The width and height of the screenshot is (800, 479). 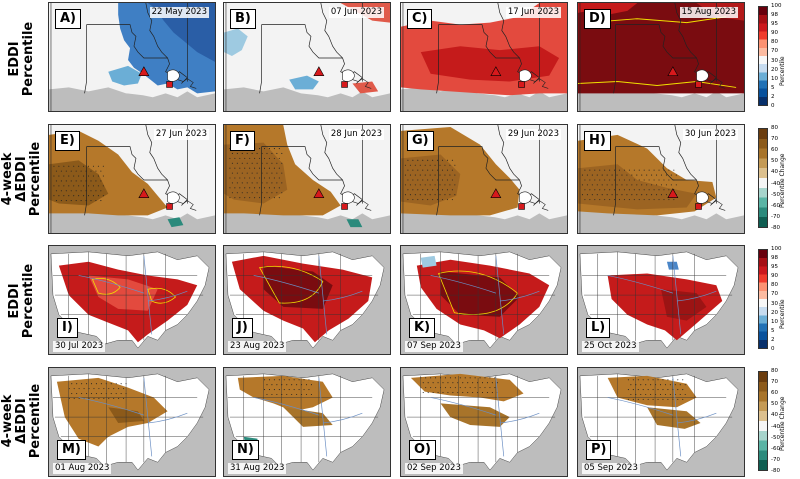 What do you see at coordinates (775, 194) in the screenshot?
I see `colorbar-tick-label: -50` at bounding box center [775, 194].